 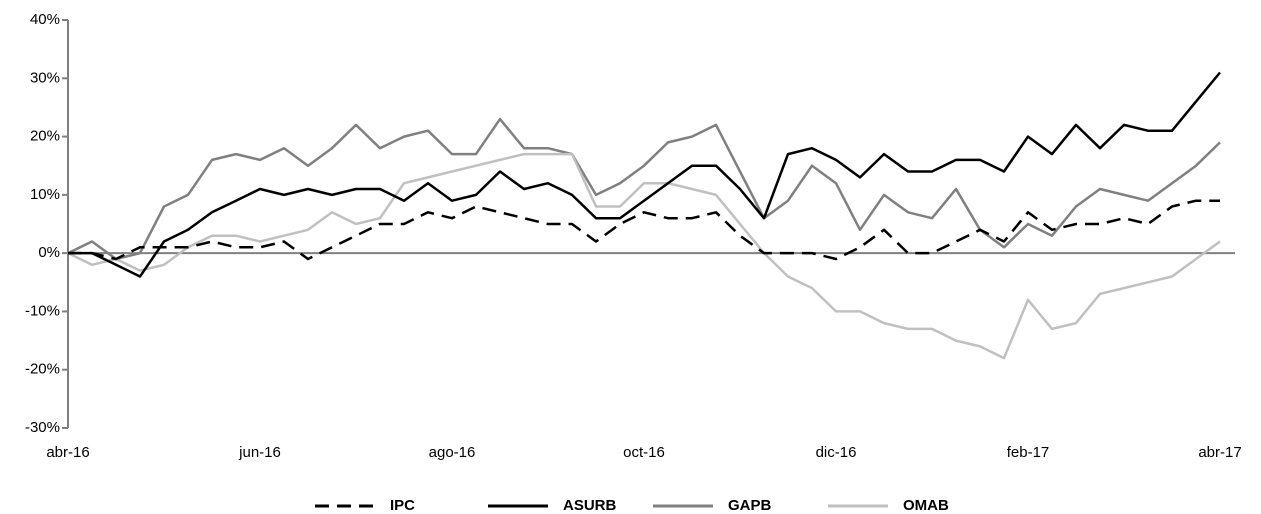 What do you see at coordinates (402, 505) in the screenshot?
I see `legend-label: IPC` at bounding box center [402, 505].